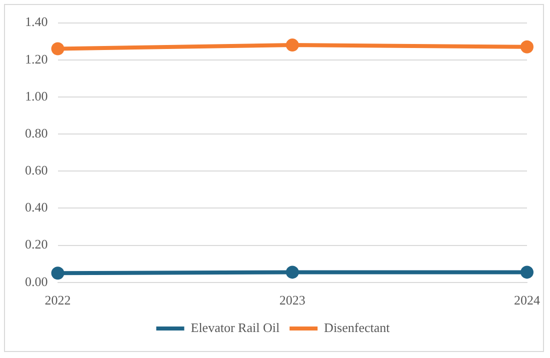  Describe the element at coordinates (357, 327) in the screenshot. I see `legend-label: Disenfectant` at that location.